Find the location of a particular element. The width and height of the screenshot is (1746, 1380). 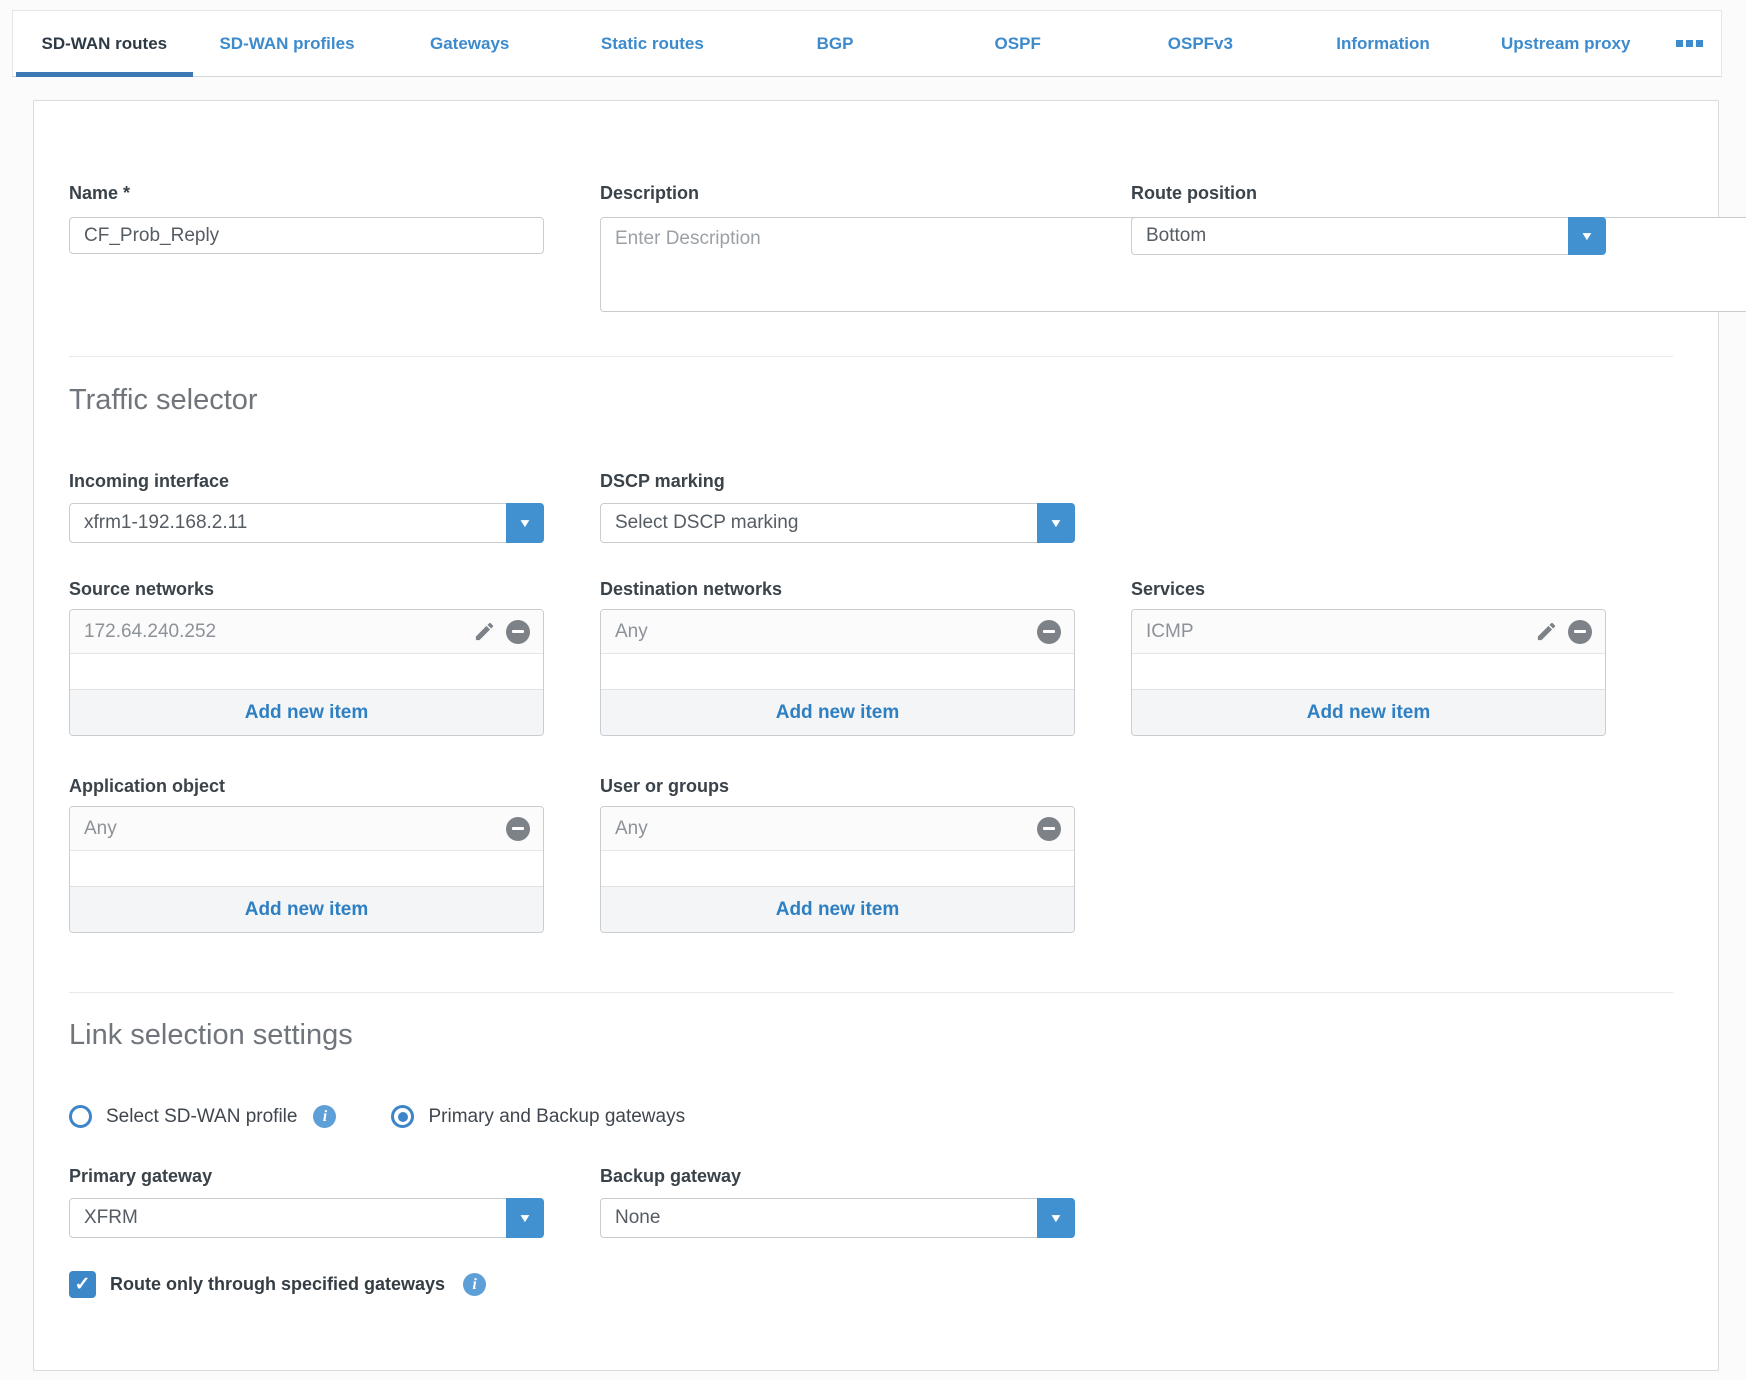

route-position-value: Bottom is located at coordinates (1176, 235).